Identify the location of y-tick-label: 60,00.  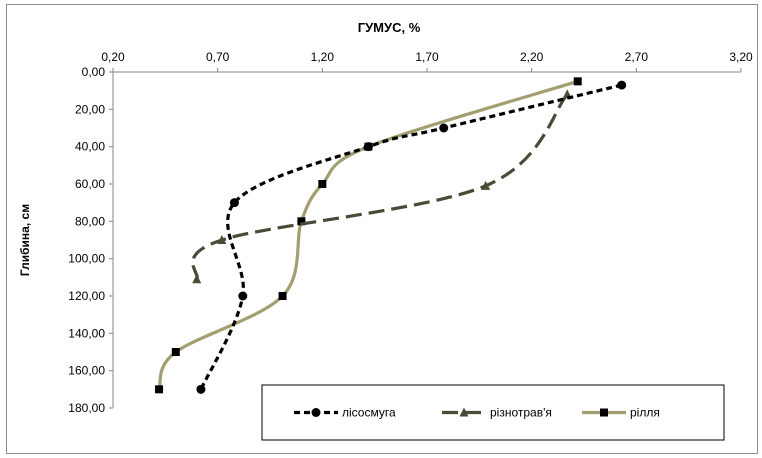
(90, 184).